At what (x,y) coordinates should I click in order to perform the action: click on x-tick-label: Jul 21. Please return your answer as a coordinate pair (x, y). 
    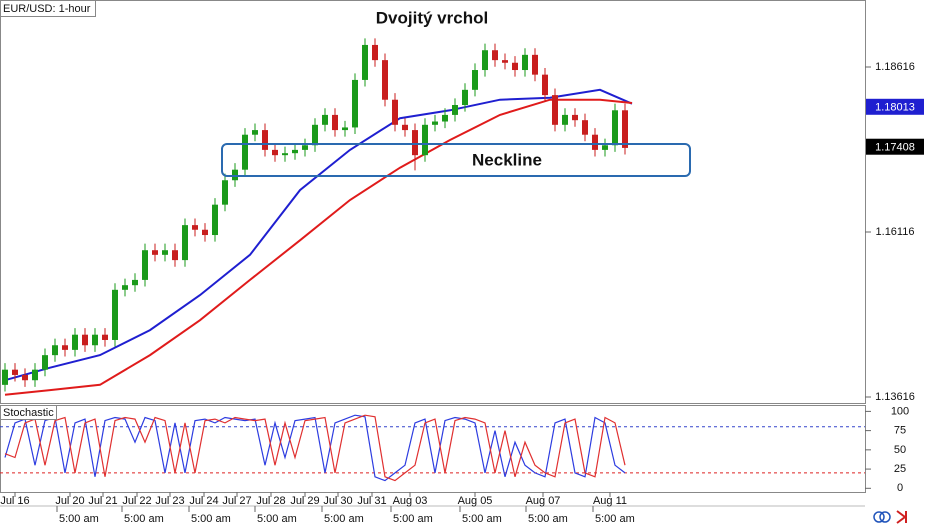
    Looking at the image, I should click on (102, 501).